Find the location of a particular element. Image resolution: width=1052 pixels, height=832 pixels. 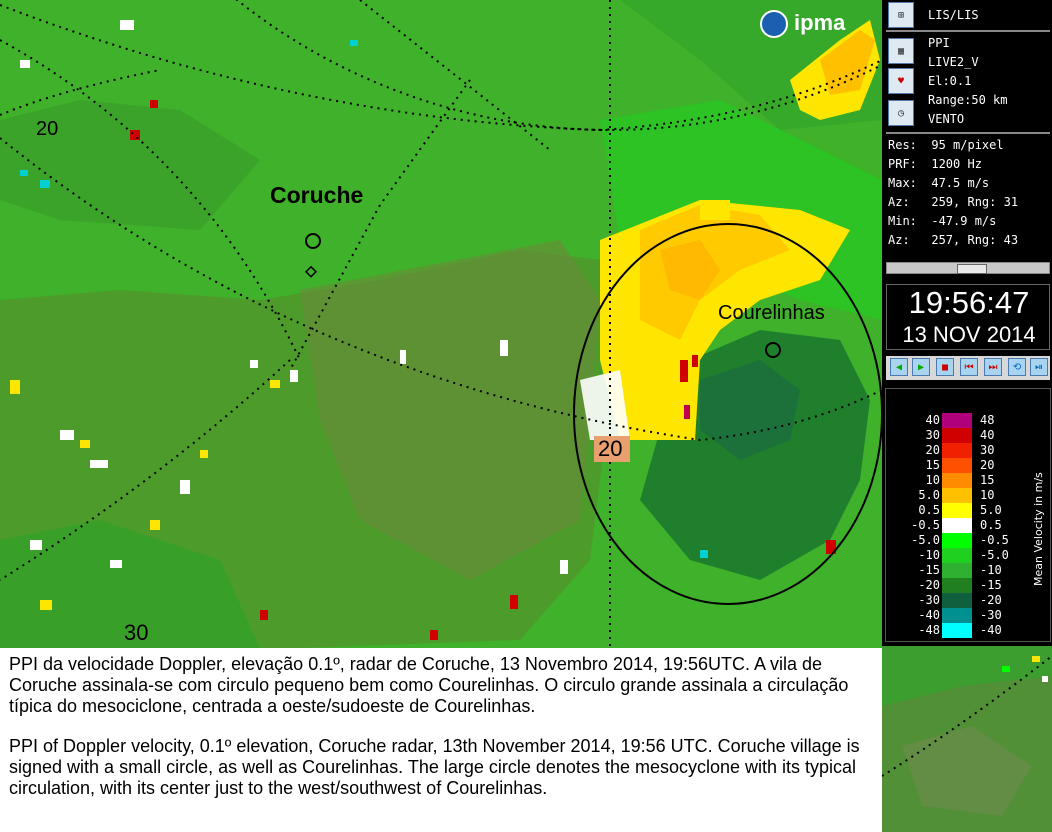

sat-icon: ⊞ is located at coordinates (901, 15).